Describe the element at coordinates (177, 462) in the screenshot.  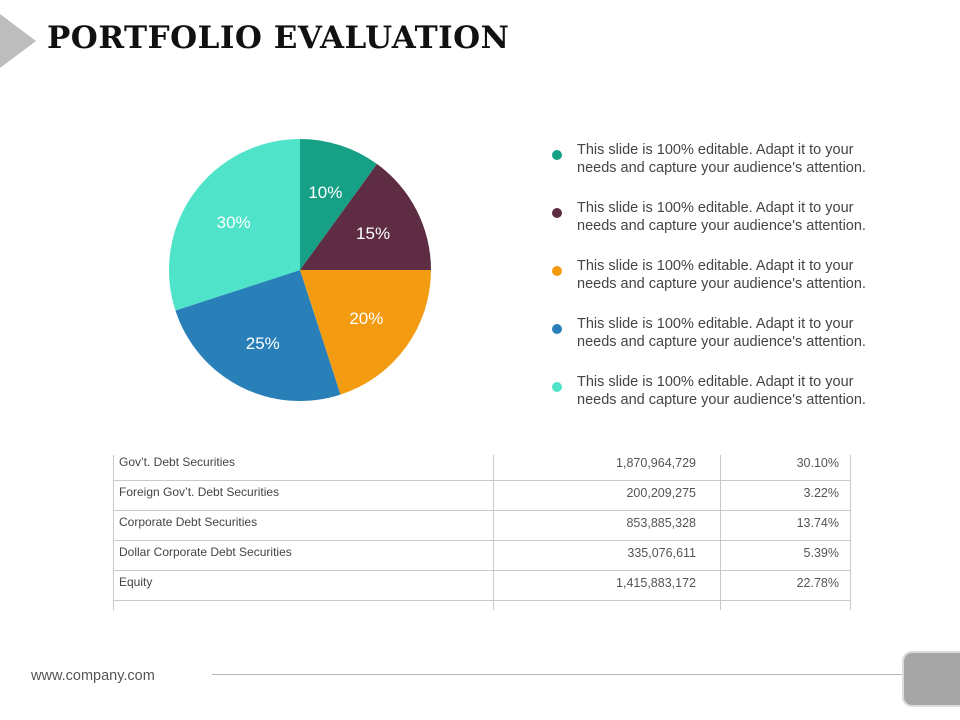
I see `security-name: Gov’t. Debt Securities` at that location.